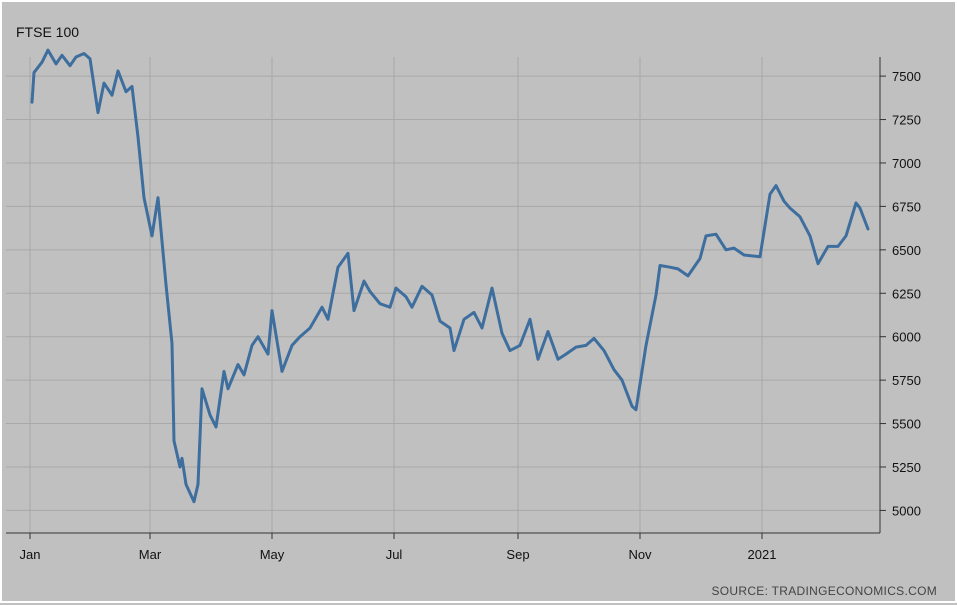 The image size is (957, 605). What do you see at coordinates (906, 250) in the screenshot?
I see `y-tick-label: 6500` at bounding box center [906, 250].